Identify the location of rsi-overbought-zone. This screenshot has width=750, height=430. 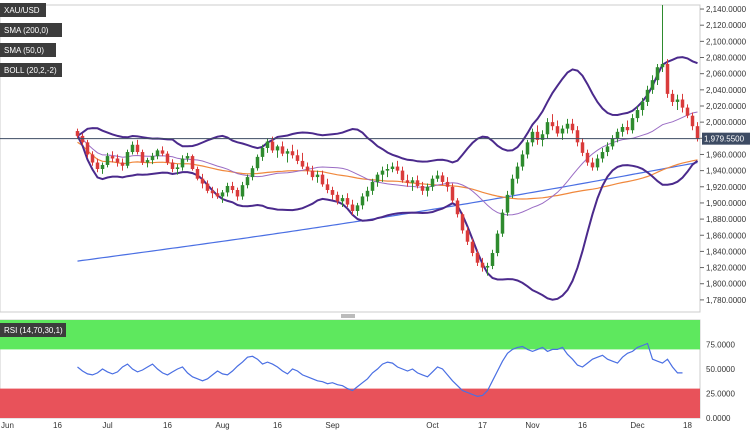
(350, 335).